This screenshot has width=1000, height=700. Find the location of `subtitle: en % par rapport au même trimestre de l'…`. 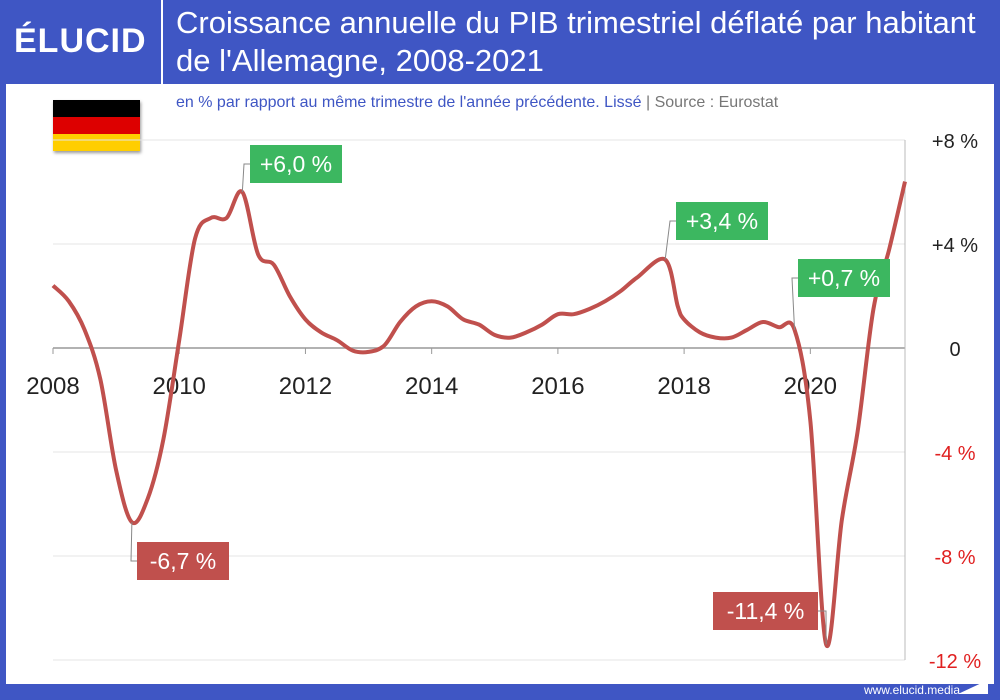

subtitle: en % par rapport au même trimestre de l'… is located at coordinates (477, 103).